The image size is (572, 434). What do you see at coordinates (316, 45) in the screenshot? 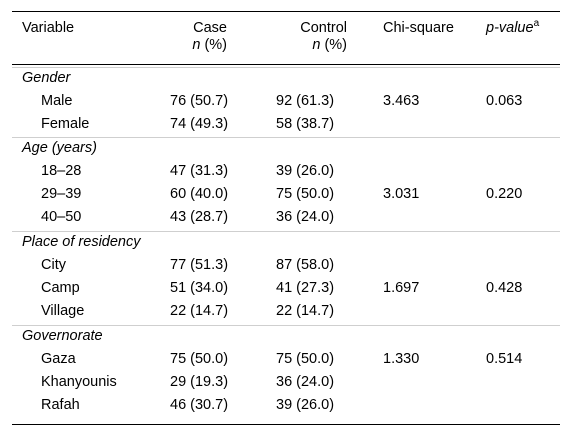
I see `header-control-n: n` at bounding box center [316, 45].